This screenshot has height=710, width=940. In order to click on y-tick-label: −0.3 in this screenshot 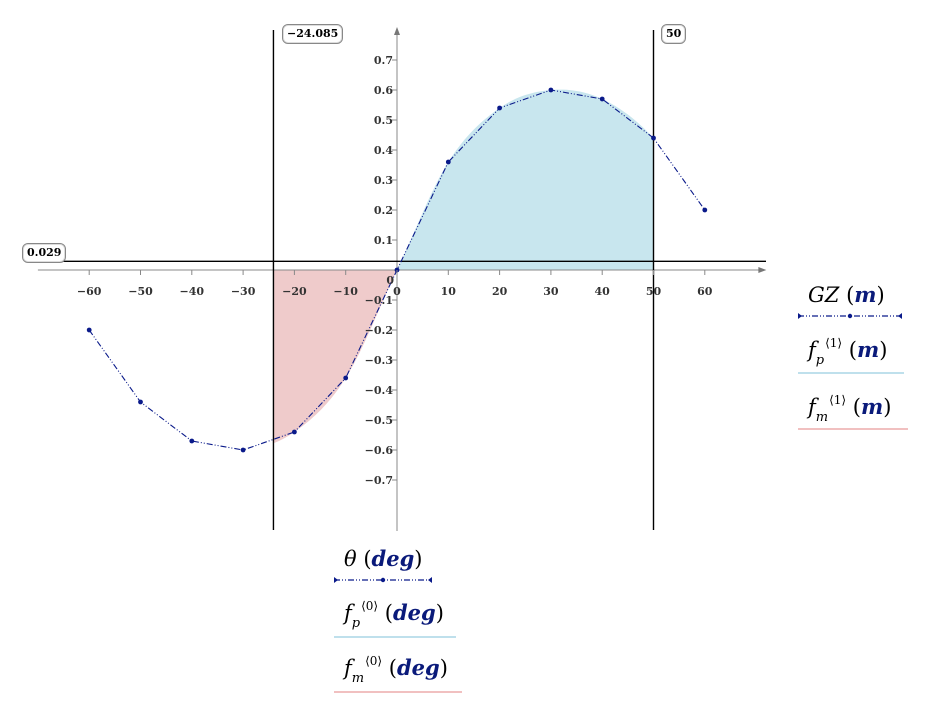, I will do `click(379, 360)`.